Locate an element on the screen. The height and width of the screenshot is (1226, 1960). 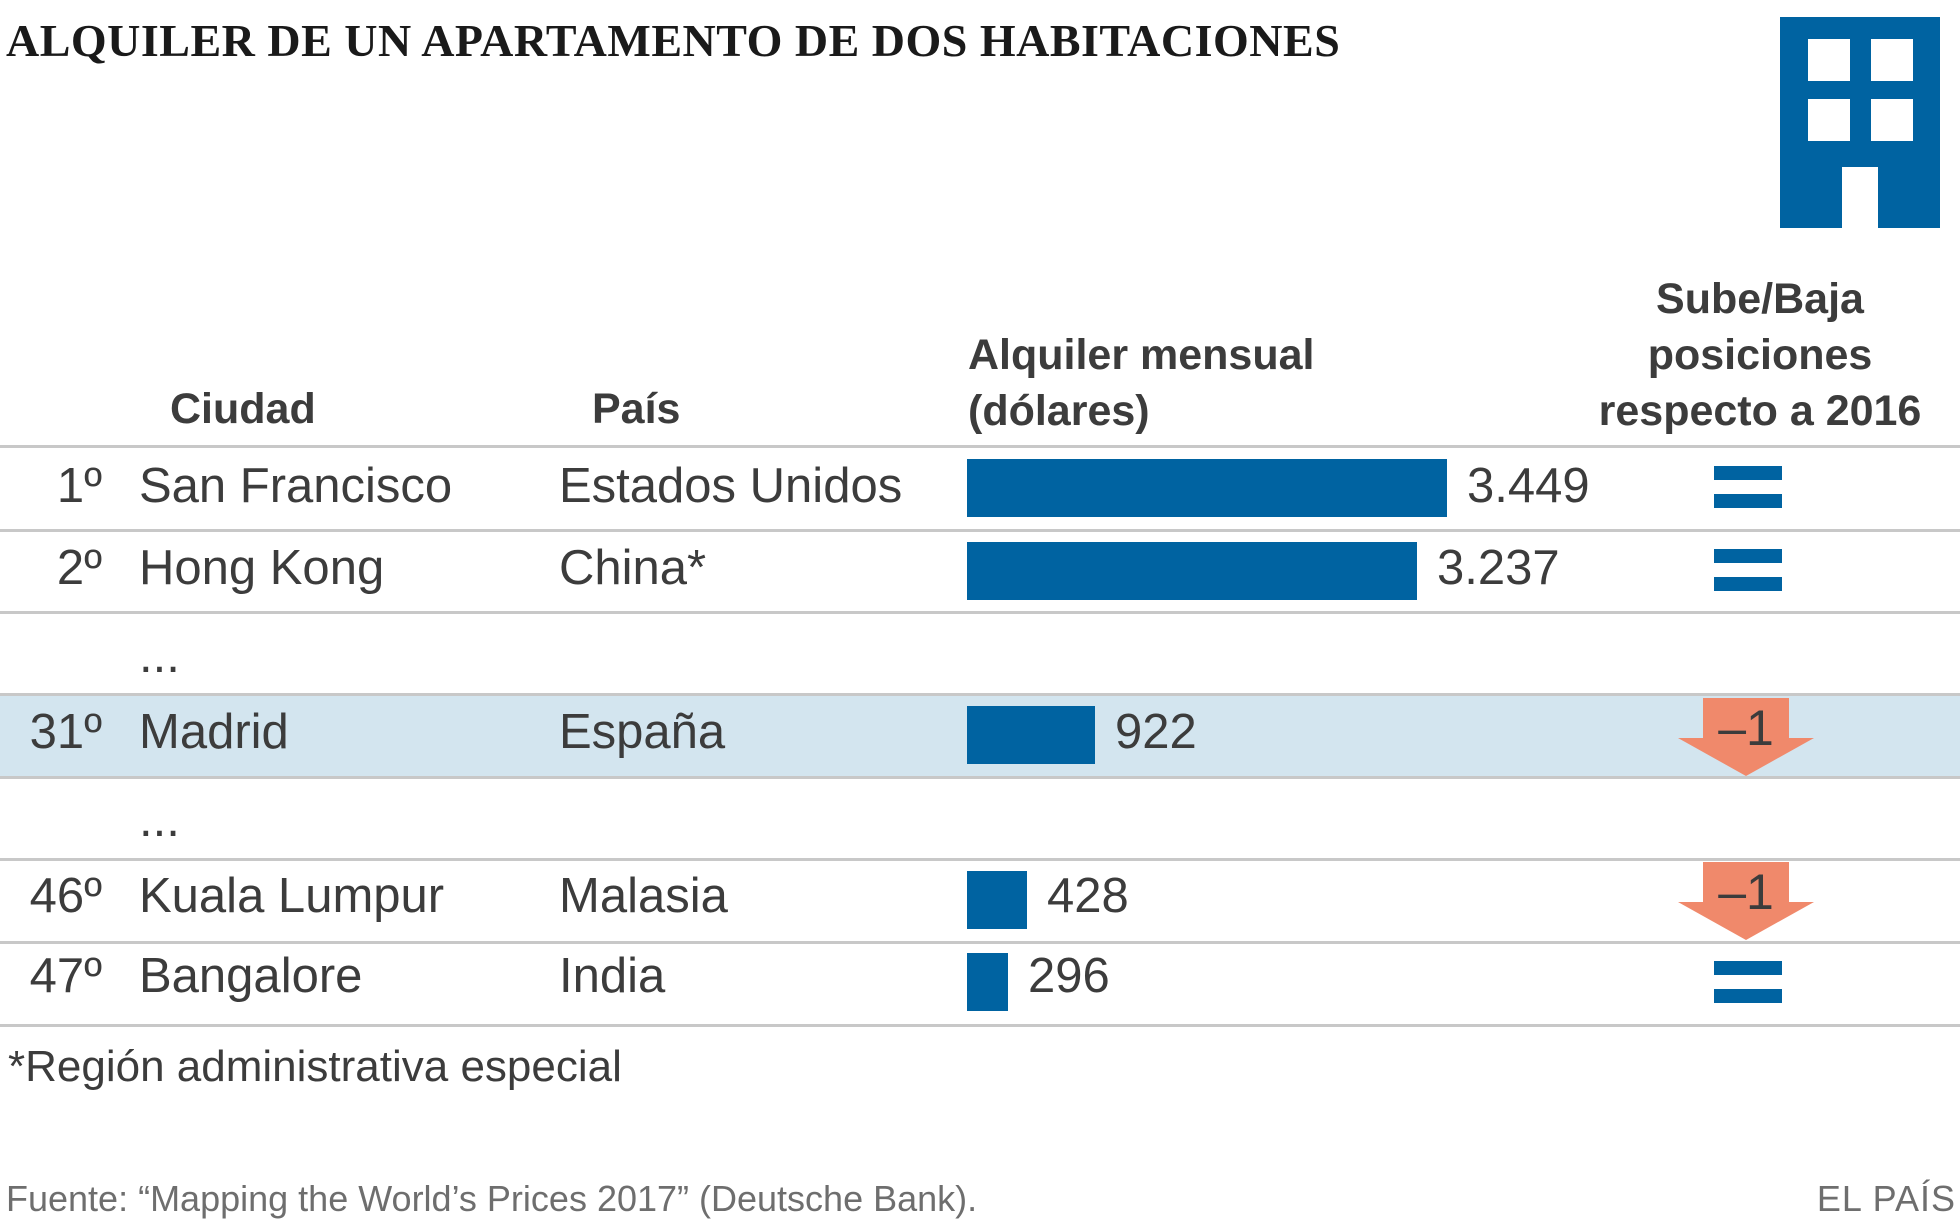
country-label: España is located at coordinates (642, 732).